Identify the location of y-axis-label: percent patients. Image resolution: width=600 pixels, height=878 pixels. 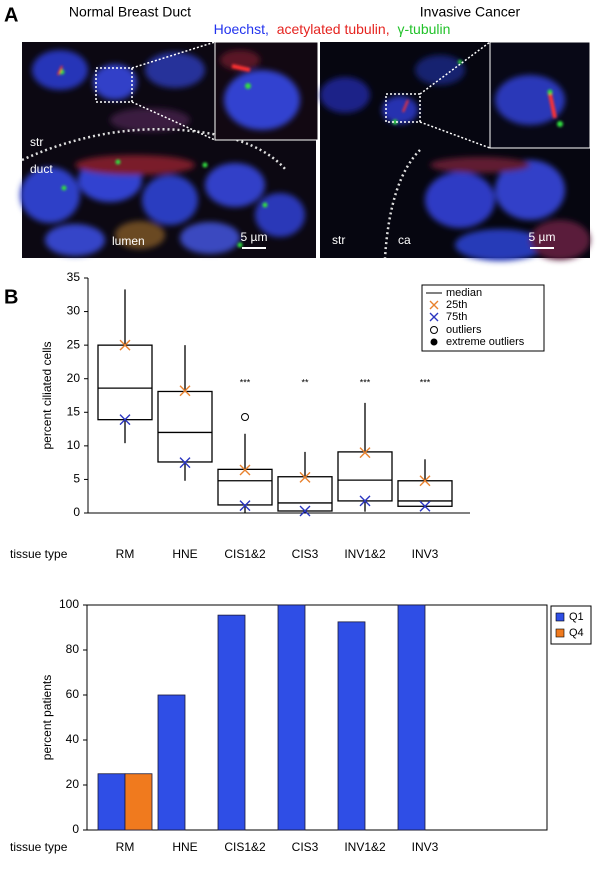
(47, 717).